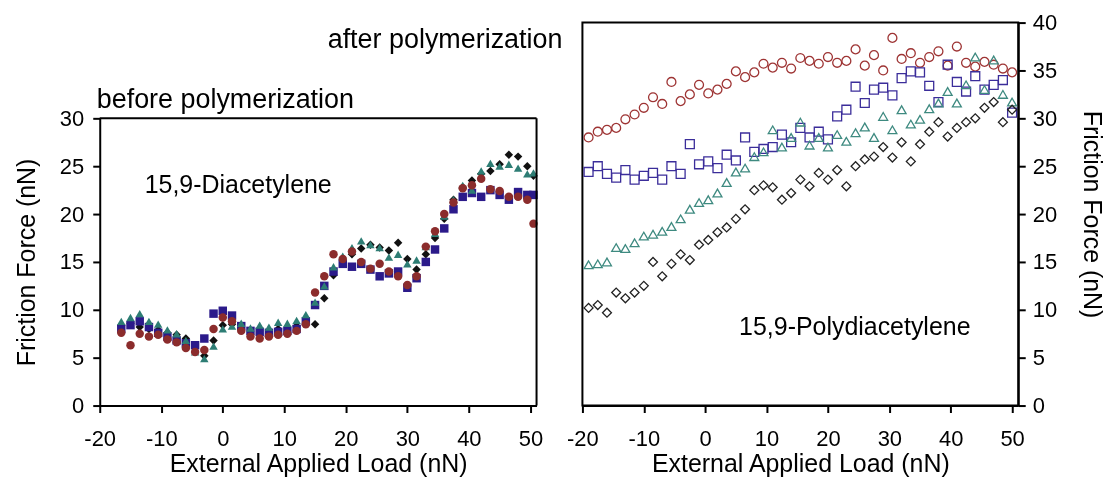 This screenshot has height=479, width=1107. Describe the element at coordinates (1045, 166) in the screenshot. I see `y2-tick-label: 25` at that location.